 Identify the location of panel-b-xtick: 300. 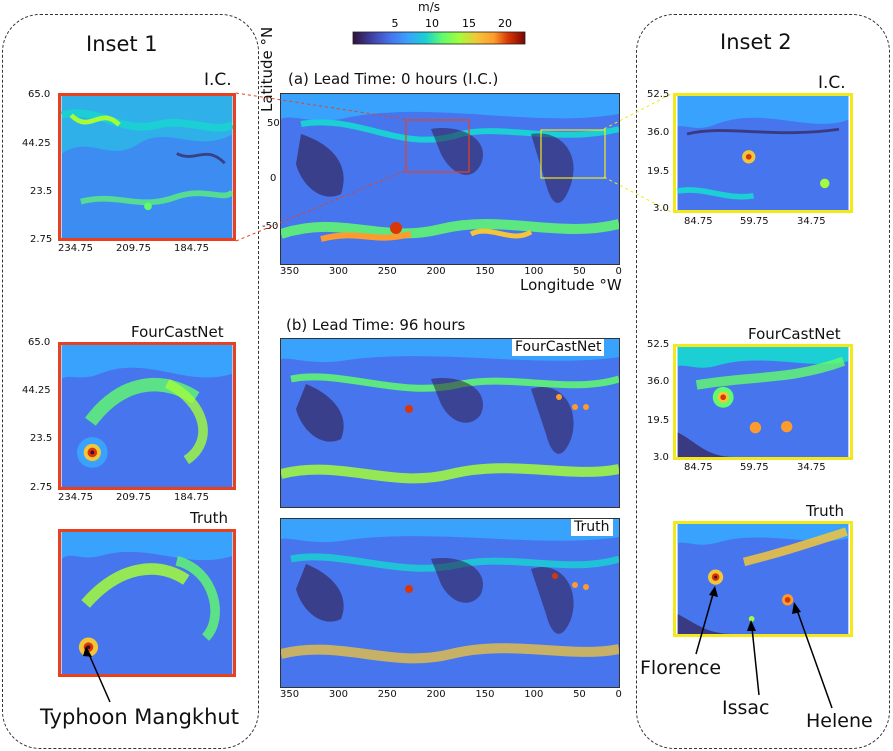
(338, 694).